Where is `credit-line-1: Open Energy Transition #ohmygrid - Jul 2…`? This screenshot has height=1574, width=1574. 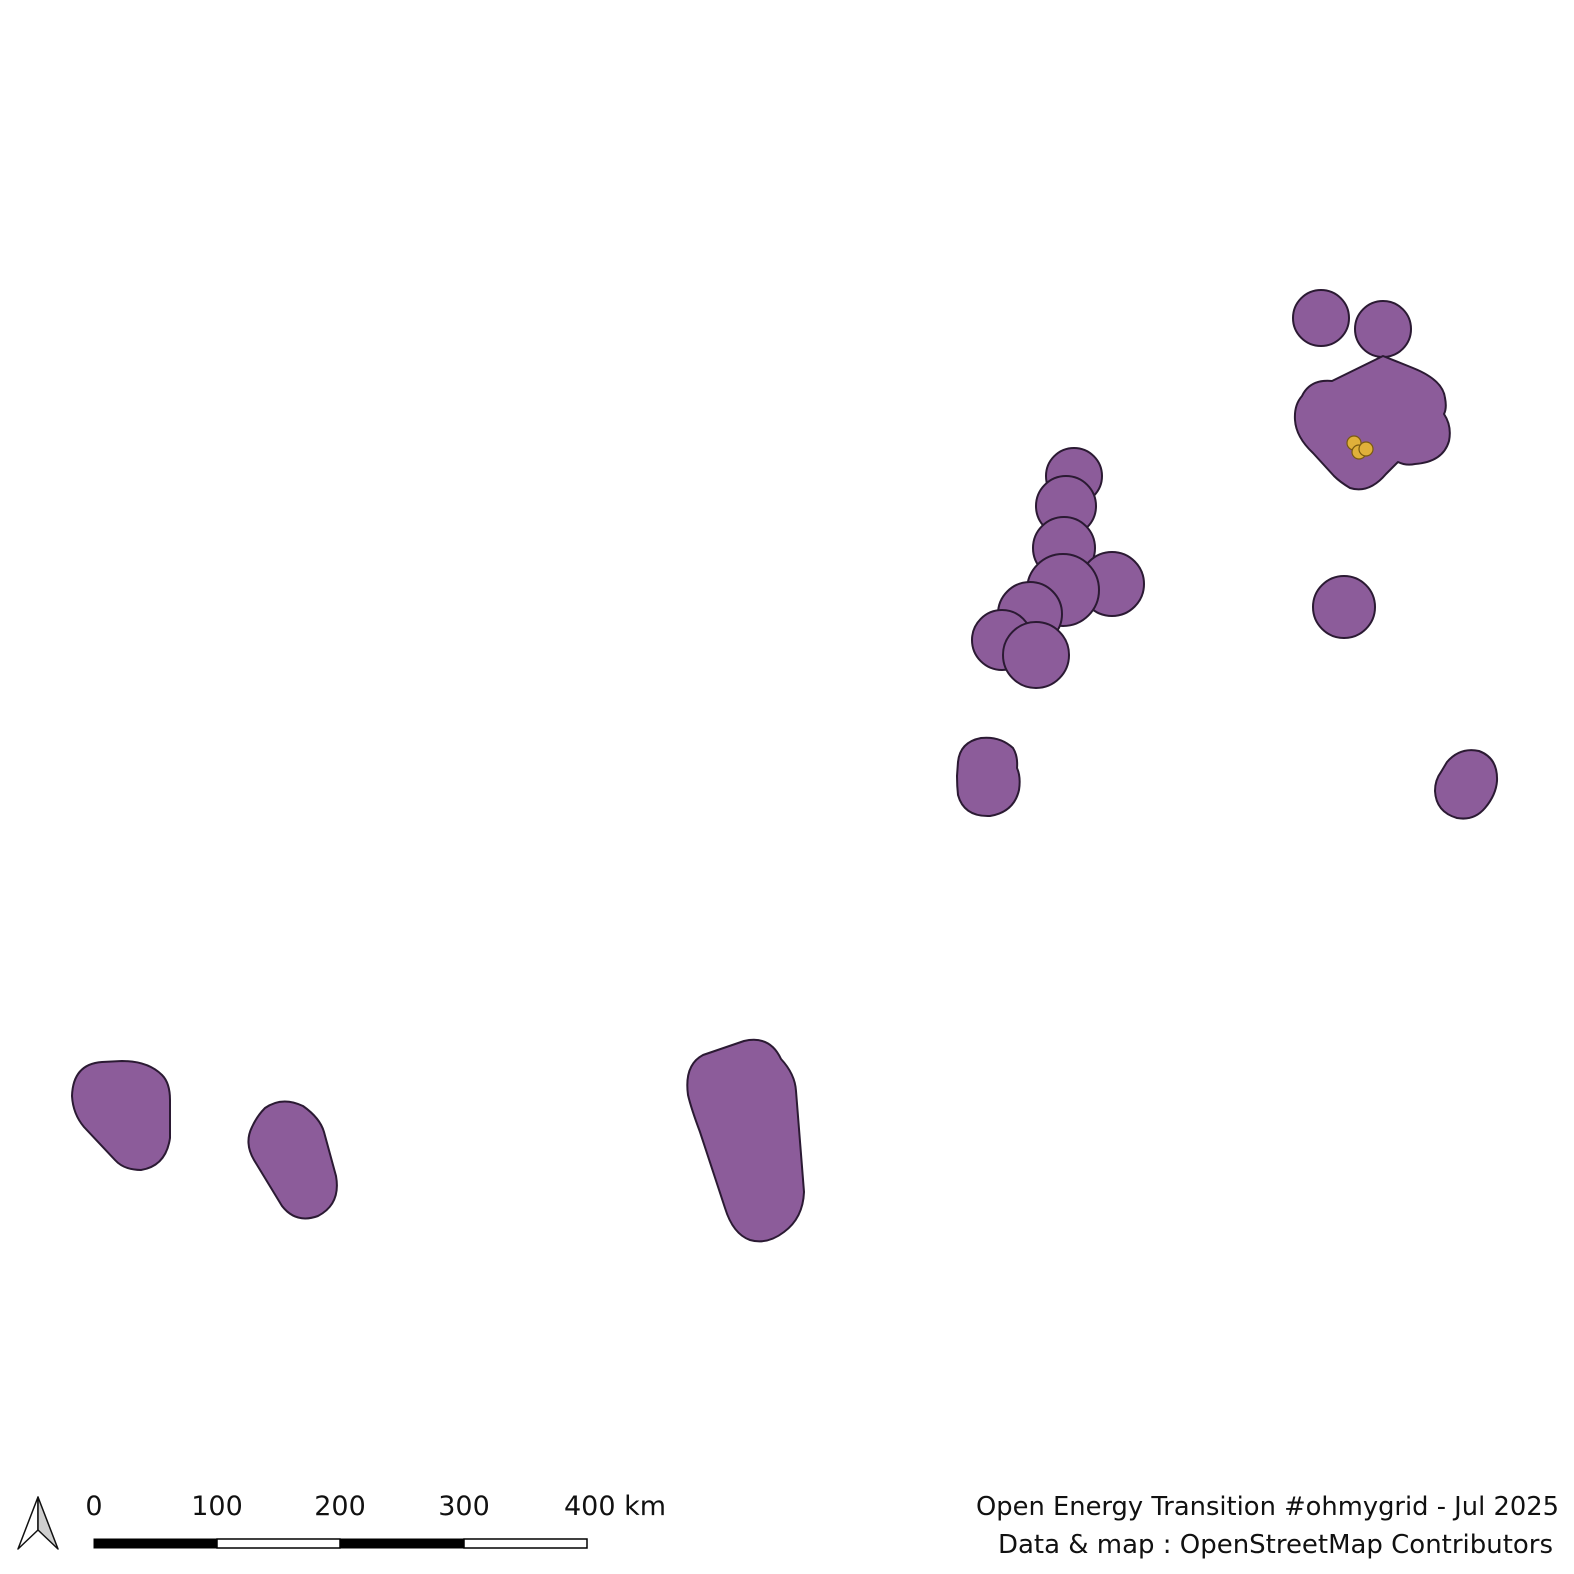
credit-line-1: Open Energy Transition #ohmygrid - Jul 2… is located at coordinates (1267, 1507).